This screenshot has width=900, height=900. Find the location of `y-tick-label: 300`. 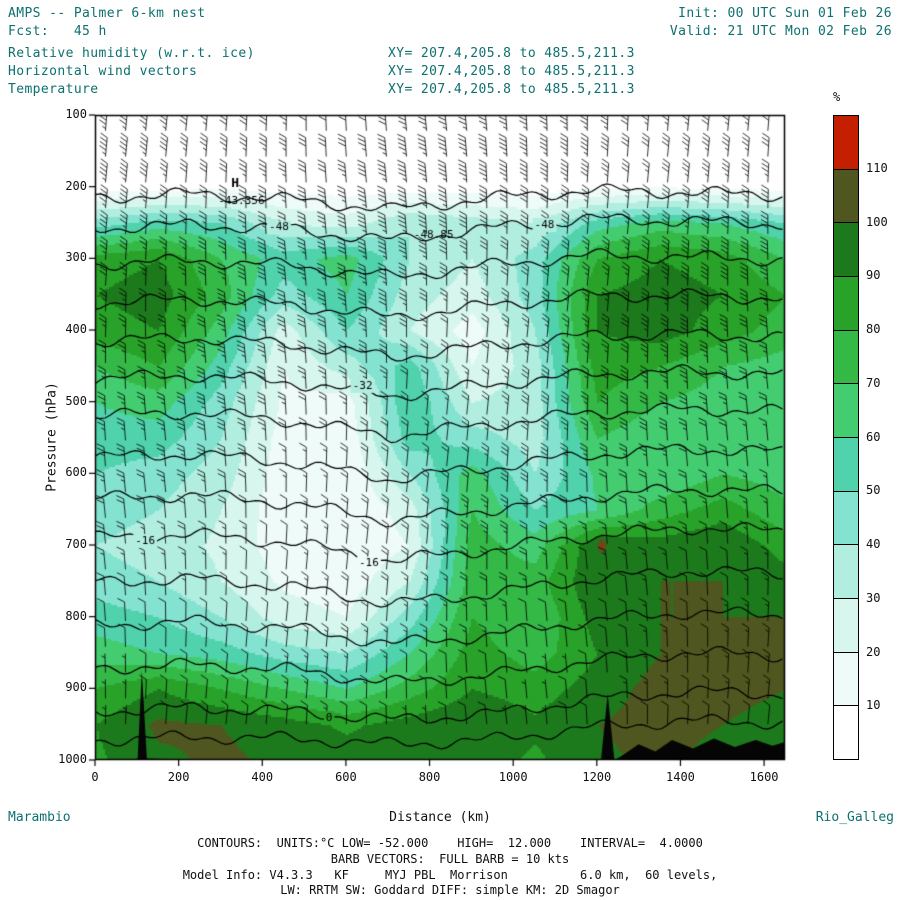

y-tick-label: 300 is located at coordinates (76, 257).